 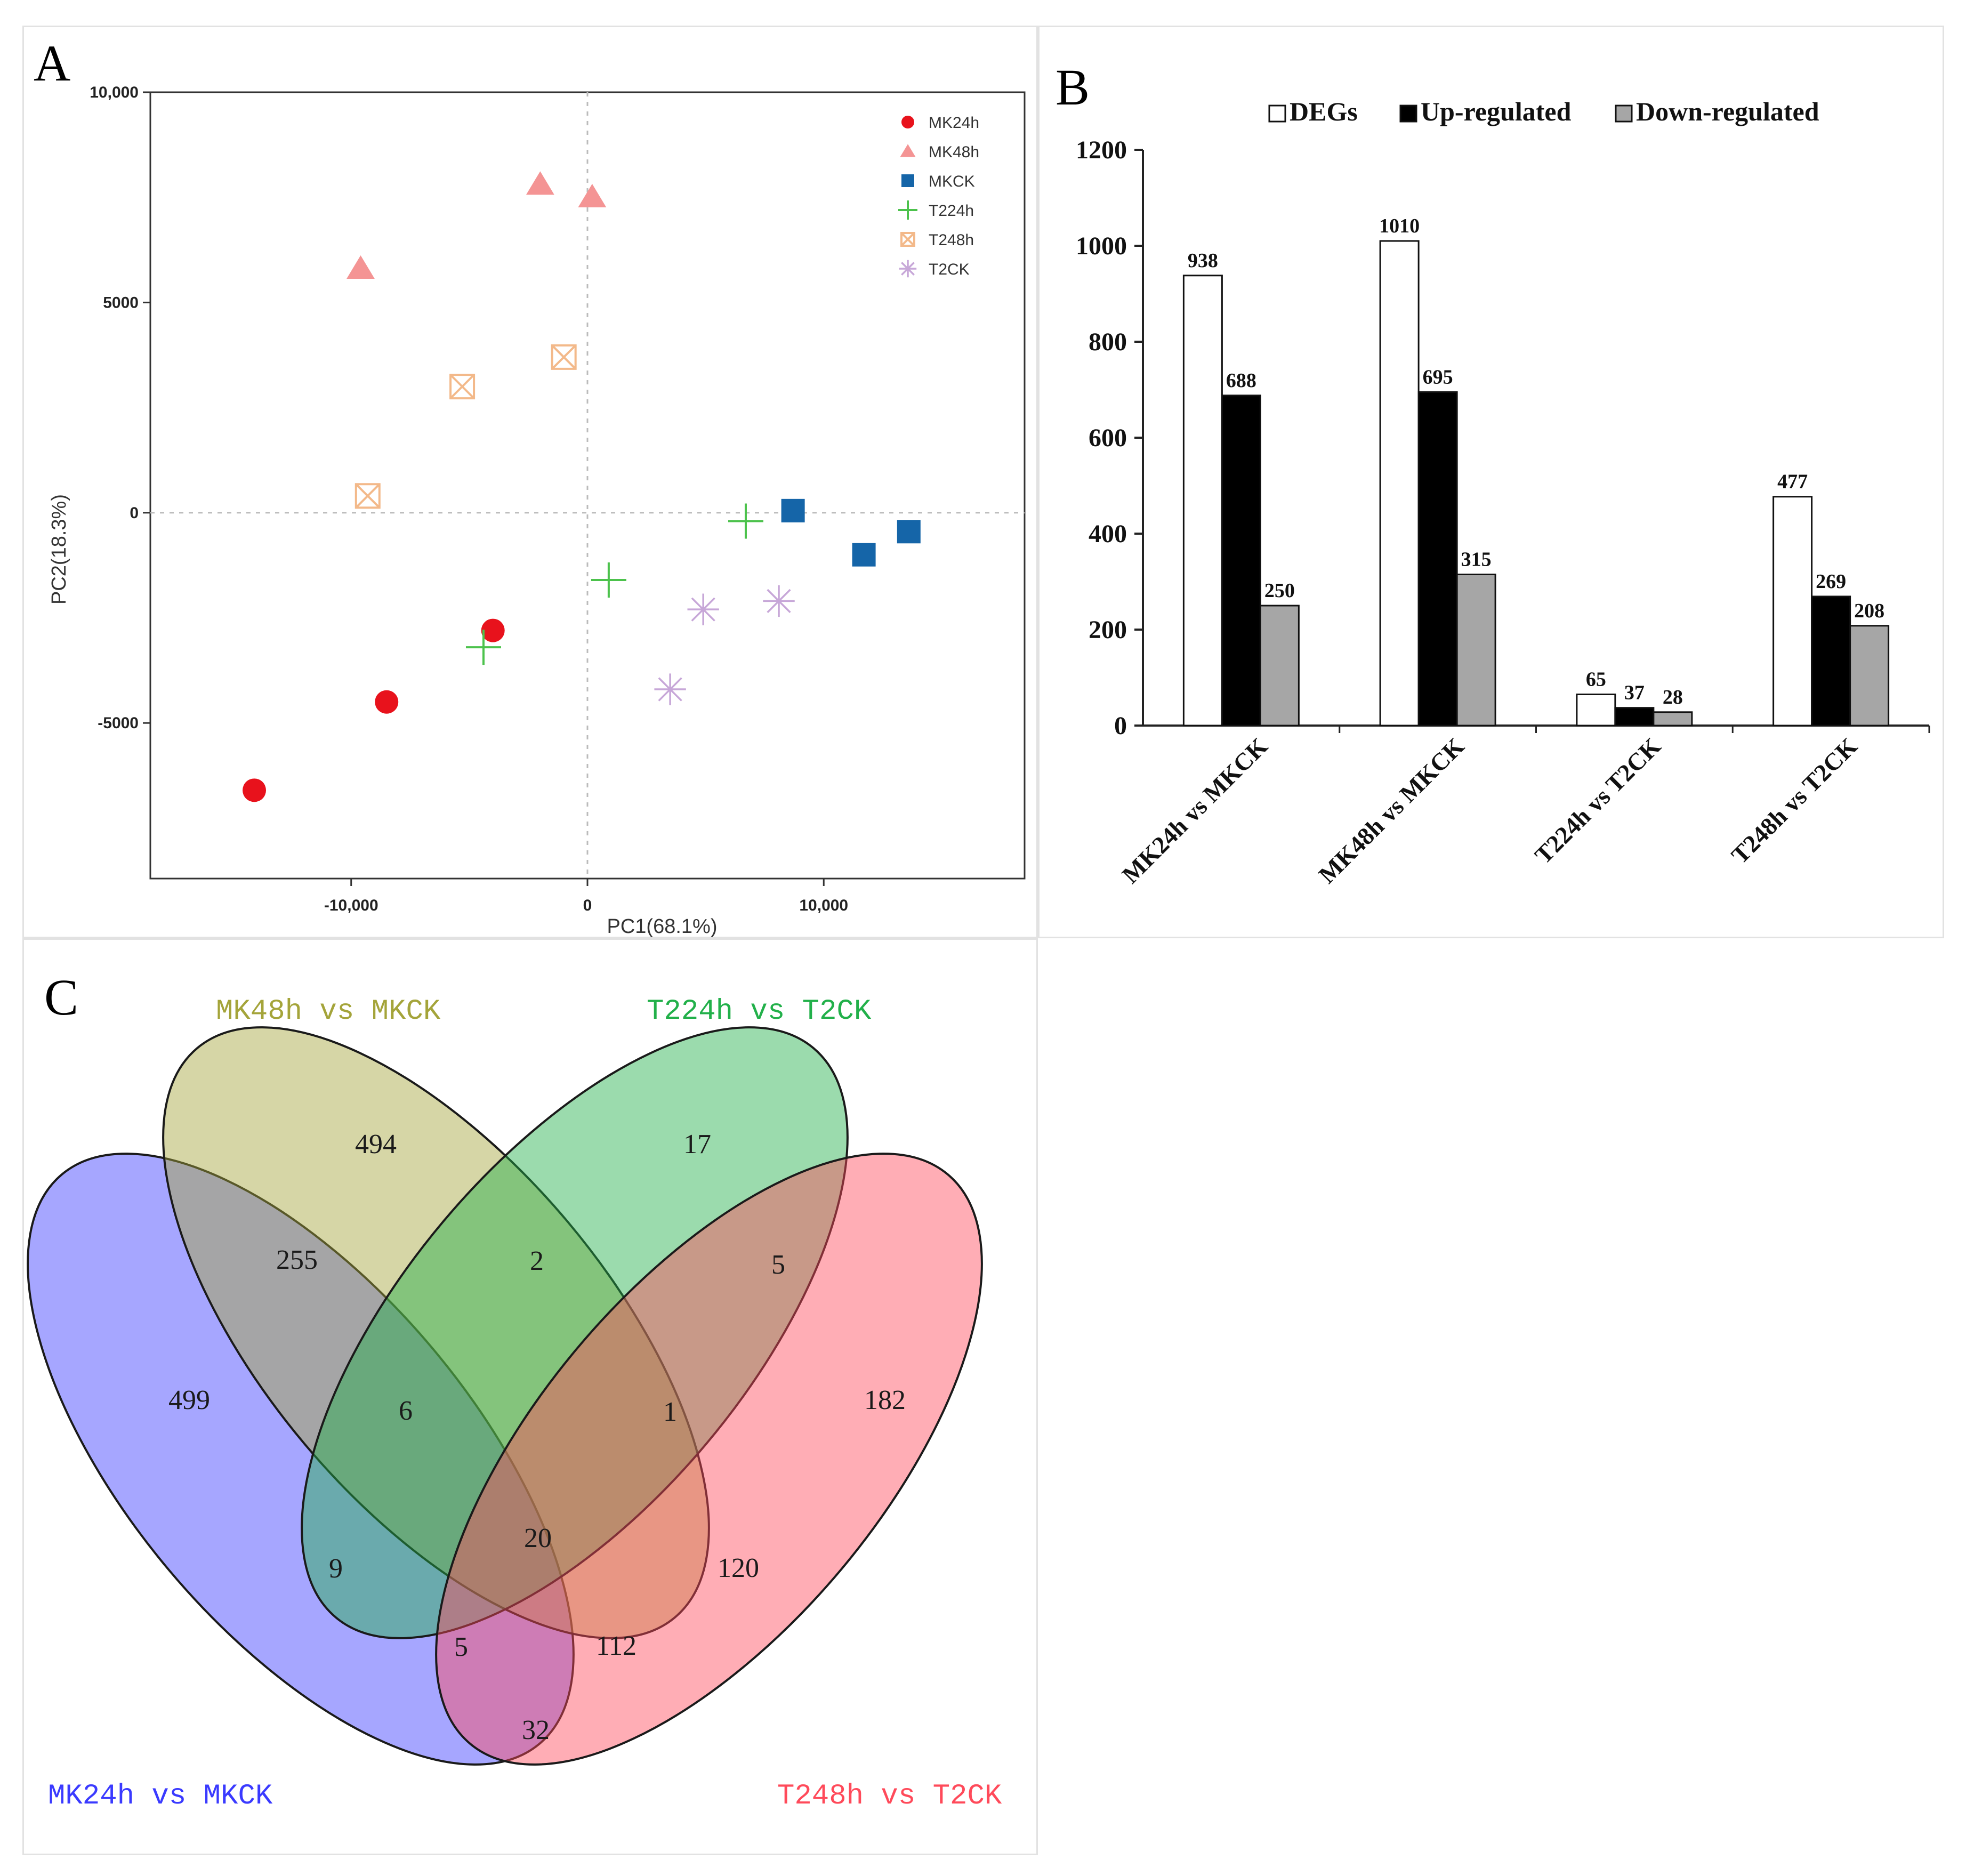 What do you see at coordinates (465, 426) in the screenshot?
I see `series-t248h` at bounding box center [465, 426].